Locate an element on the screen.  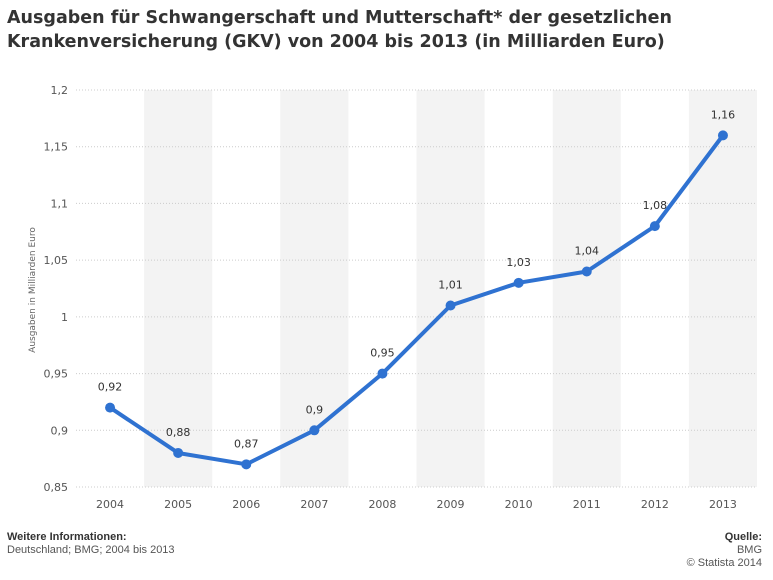
y-axis-label: Ausgaben in Milliarden Euro is located at coordinates (33, 290).